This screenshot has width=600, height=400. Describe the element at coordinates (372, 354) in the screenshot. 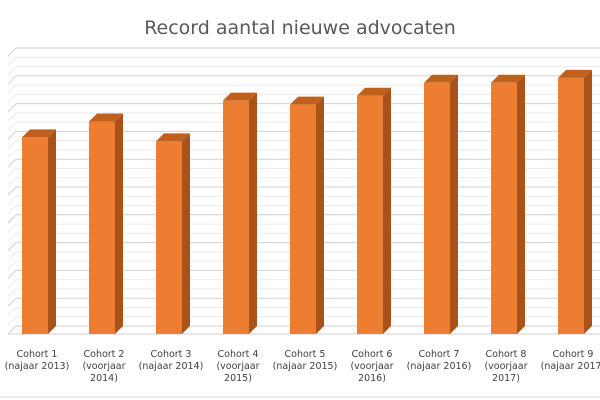

I see `x-tick-label: Cohort 6` at that location.